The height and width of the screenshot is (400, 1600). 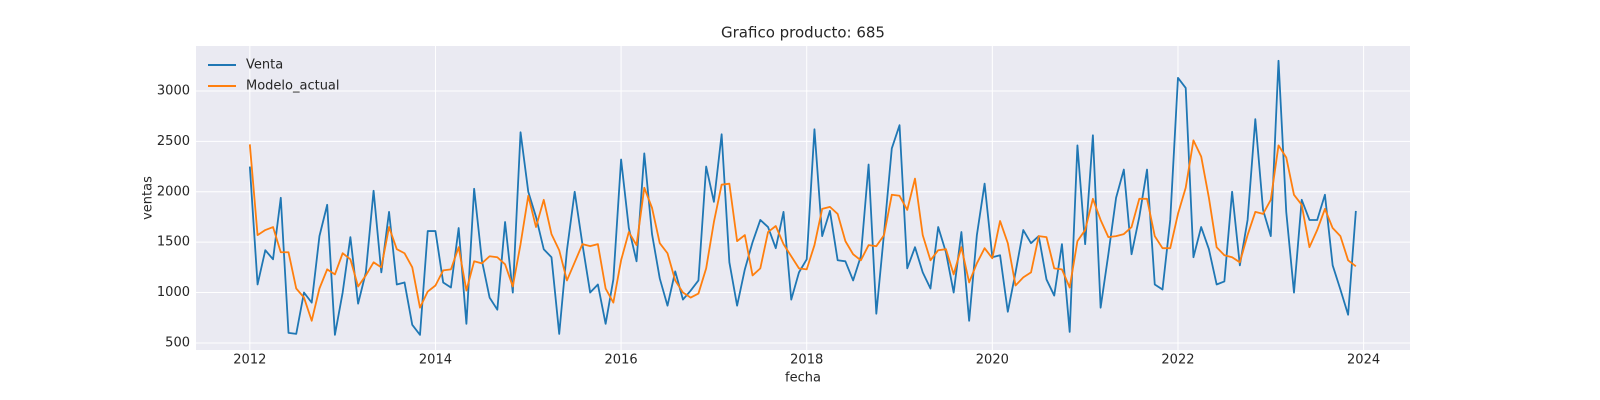 I want to click on x-tick-label: 2020, so click(x=992, y=360).